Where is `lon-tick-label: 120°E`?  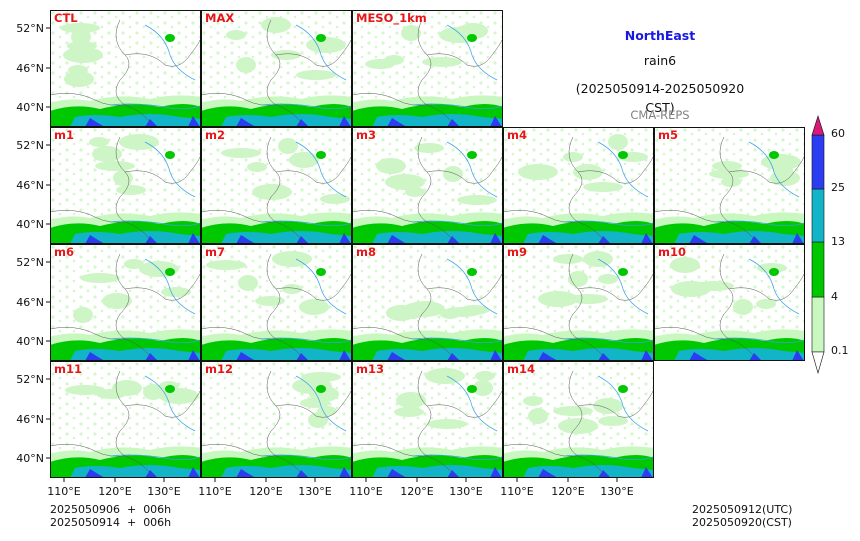
lon-tick-label: 120°E is located at coordinates (416, 491).